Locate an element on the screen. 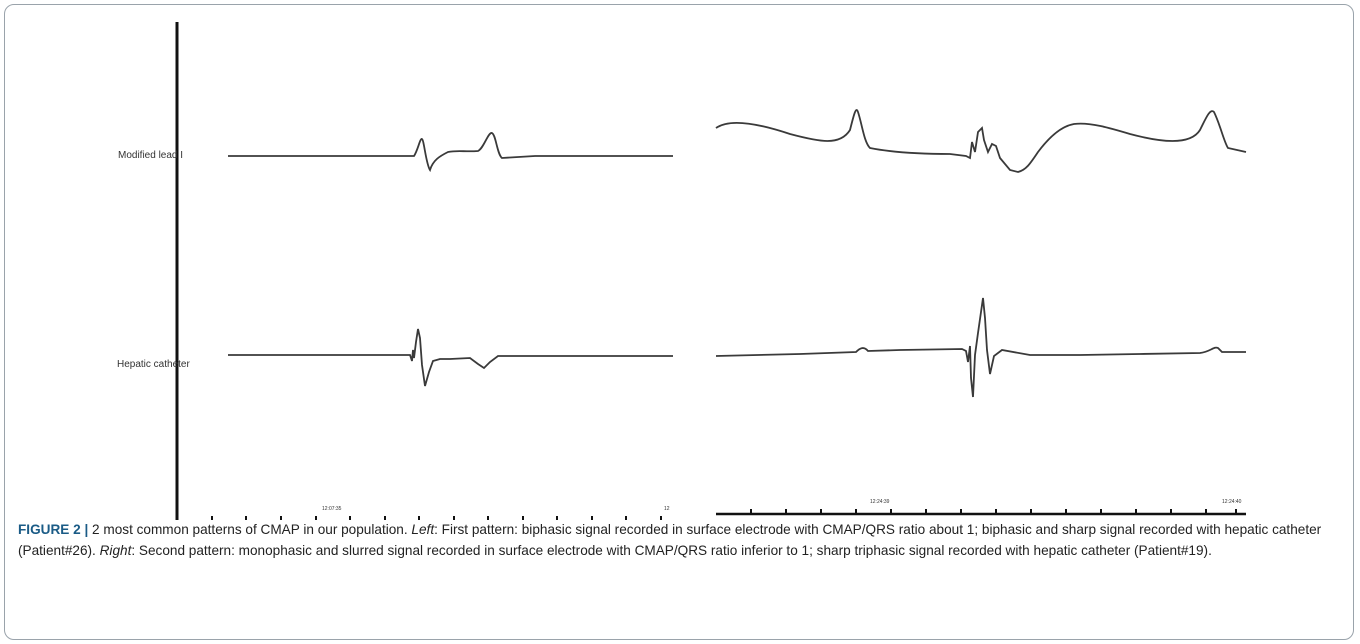  lead-label: Modified lead I is located at coordinates (151, 155).